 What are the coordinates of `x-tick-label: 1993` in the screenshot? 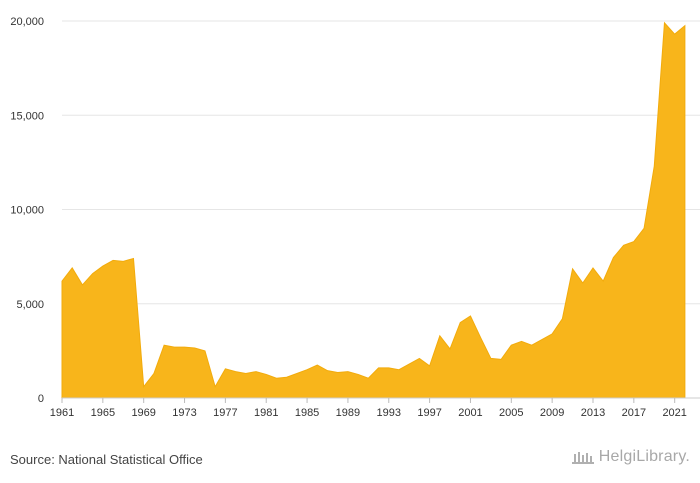 It's located at (389, 413).